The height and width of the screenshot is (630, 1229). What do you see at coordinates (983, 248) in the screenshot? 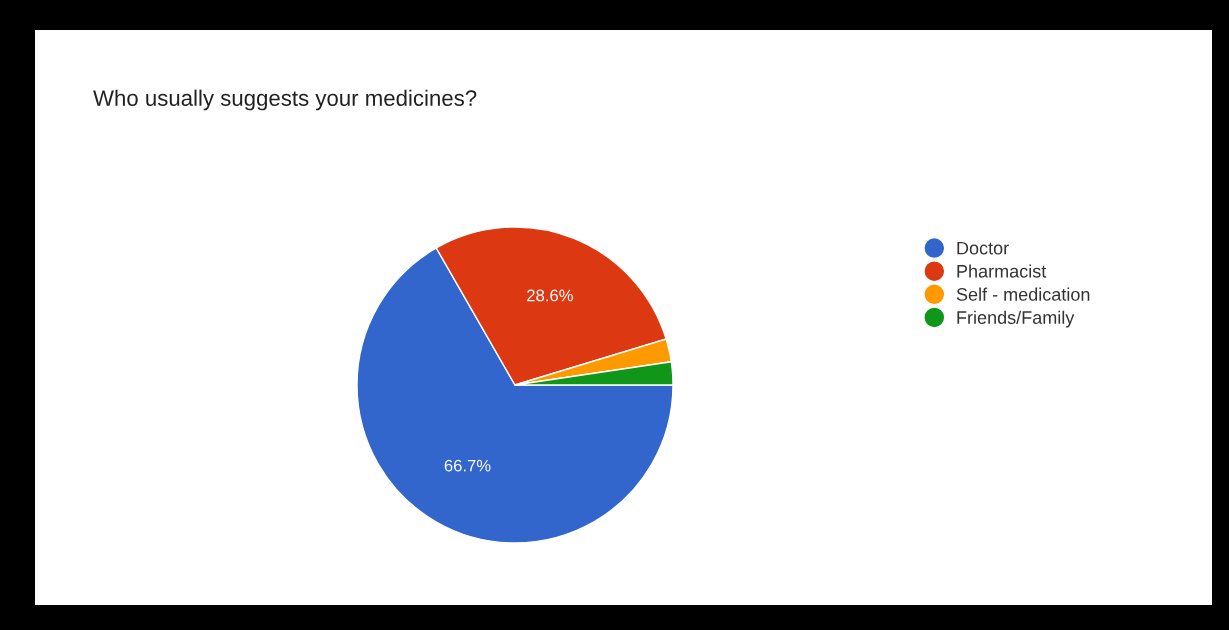
I see `legend-label: Doctor` at bounding box center [983, 248].